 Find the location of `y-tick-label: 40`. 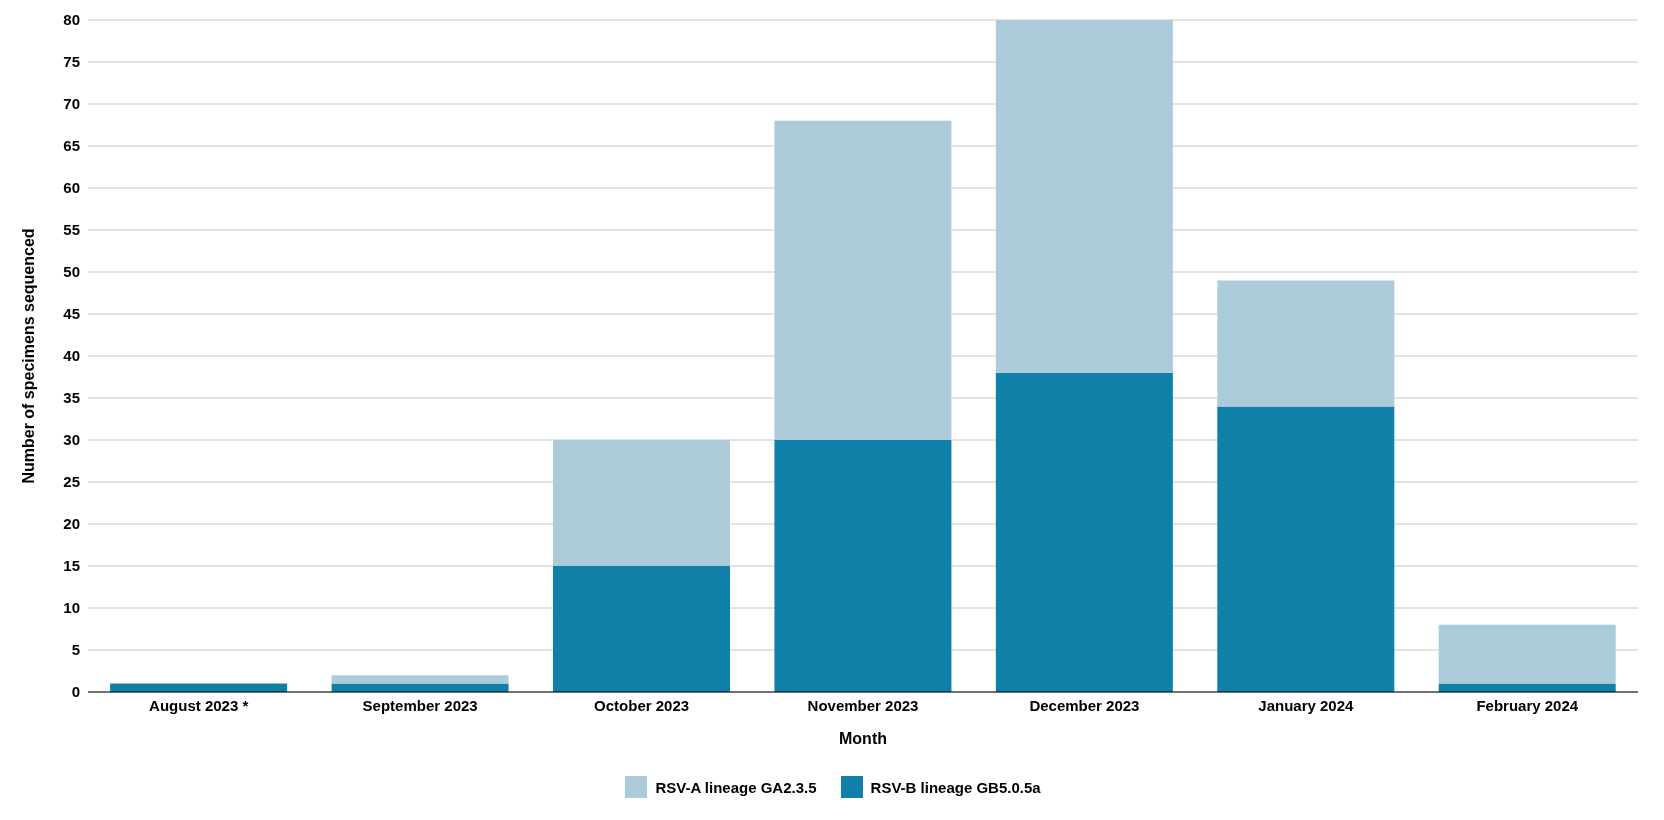

y-tick-label: 40 is located at coordinates (71, 356).